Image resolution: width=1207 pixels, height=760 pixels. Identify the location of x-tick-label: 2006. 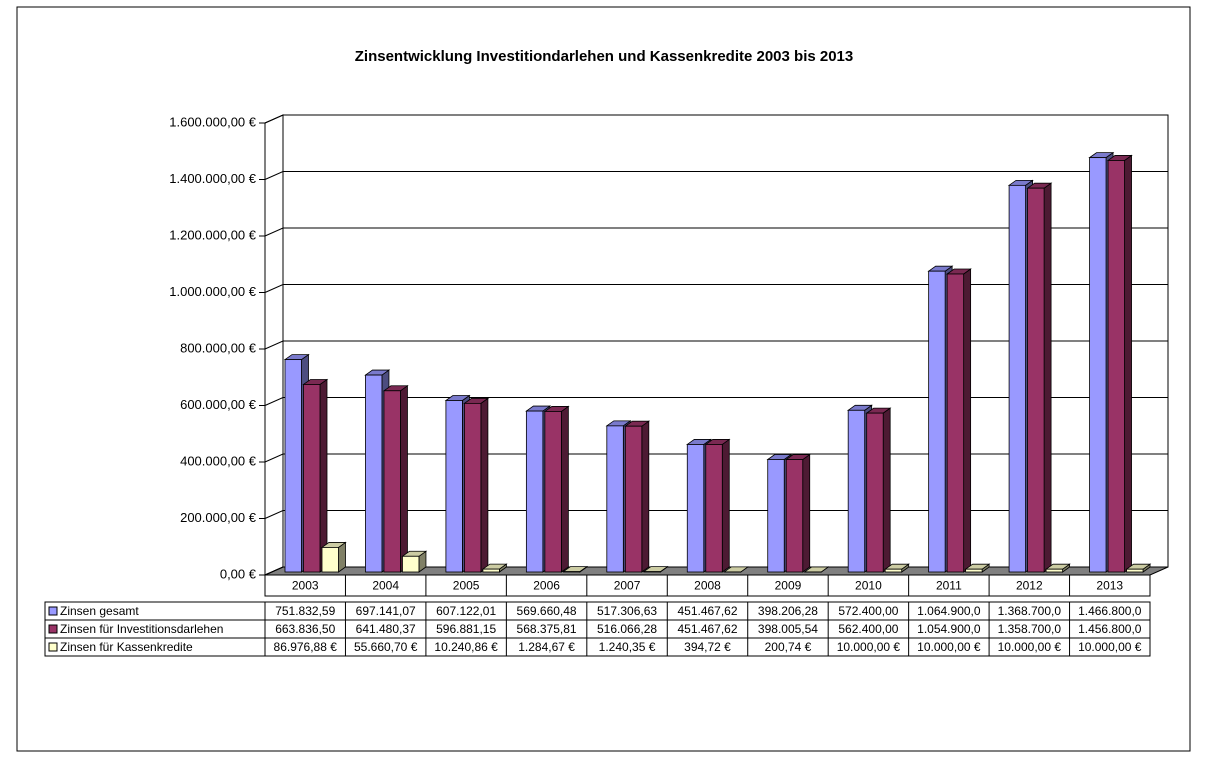
(546, 586).